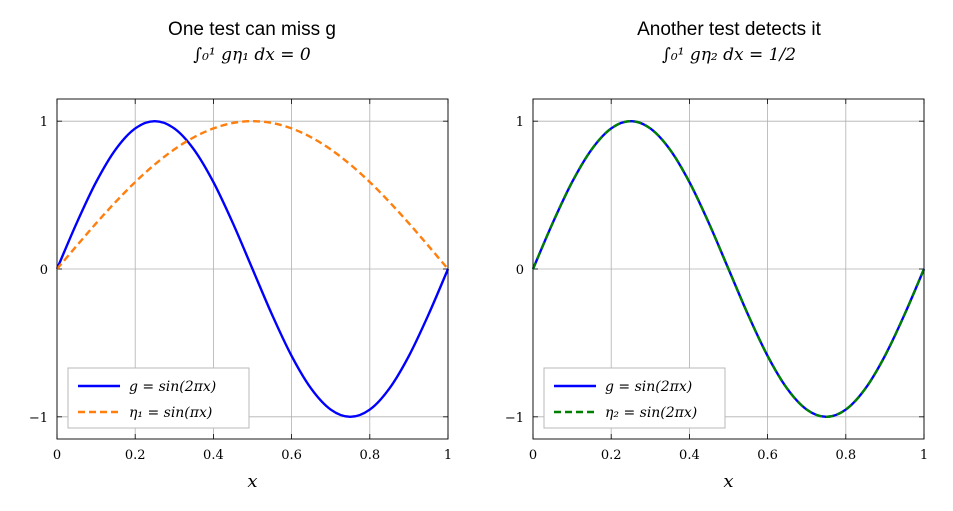 This screenshot has height=511, width=953. I want to click on legend: g = sin(2πx) η₂ = sin(2πx), so click(634, 398).